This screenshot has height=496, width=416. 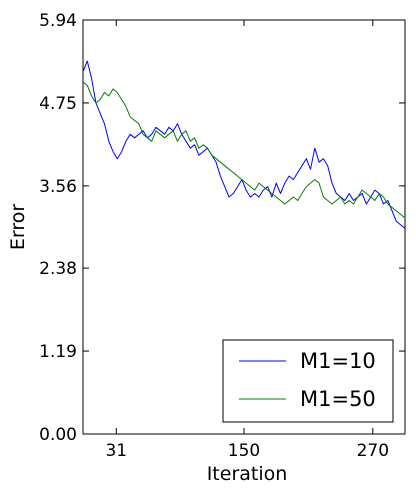 What do you see at coordinates (373, 451) in the screenshot?
I see `x-tick-label: 270` at bounding box center [373, 451].